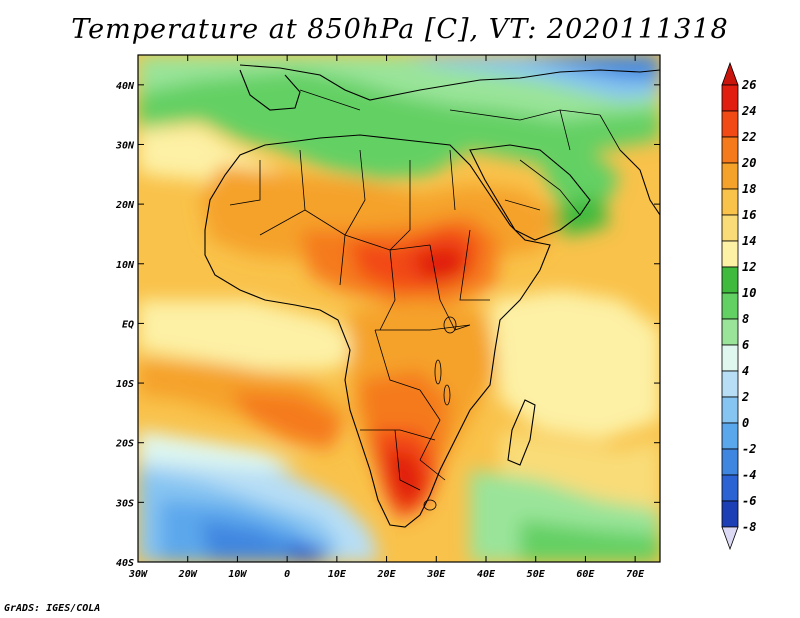 The image size is (800, 618). I want to click on lat-tick-label: 40S, so click(125, 563).